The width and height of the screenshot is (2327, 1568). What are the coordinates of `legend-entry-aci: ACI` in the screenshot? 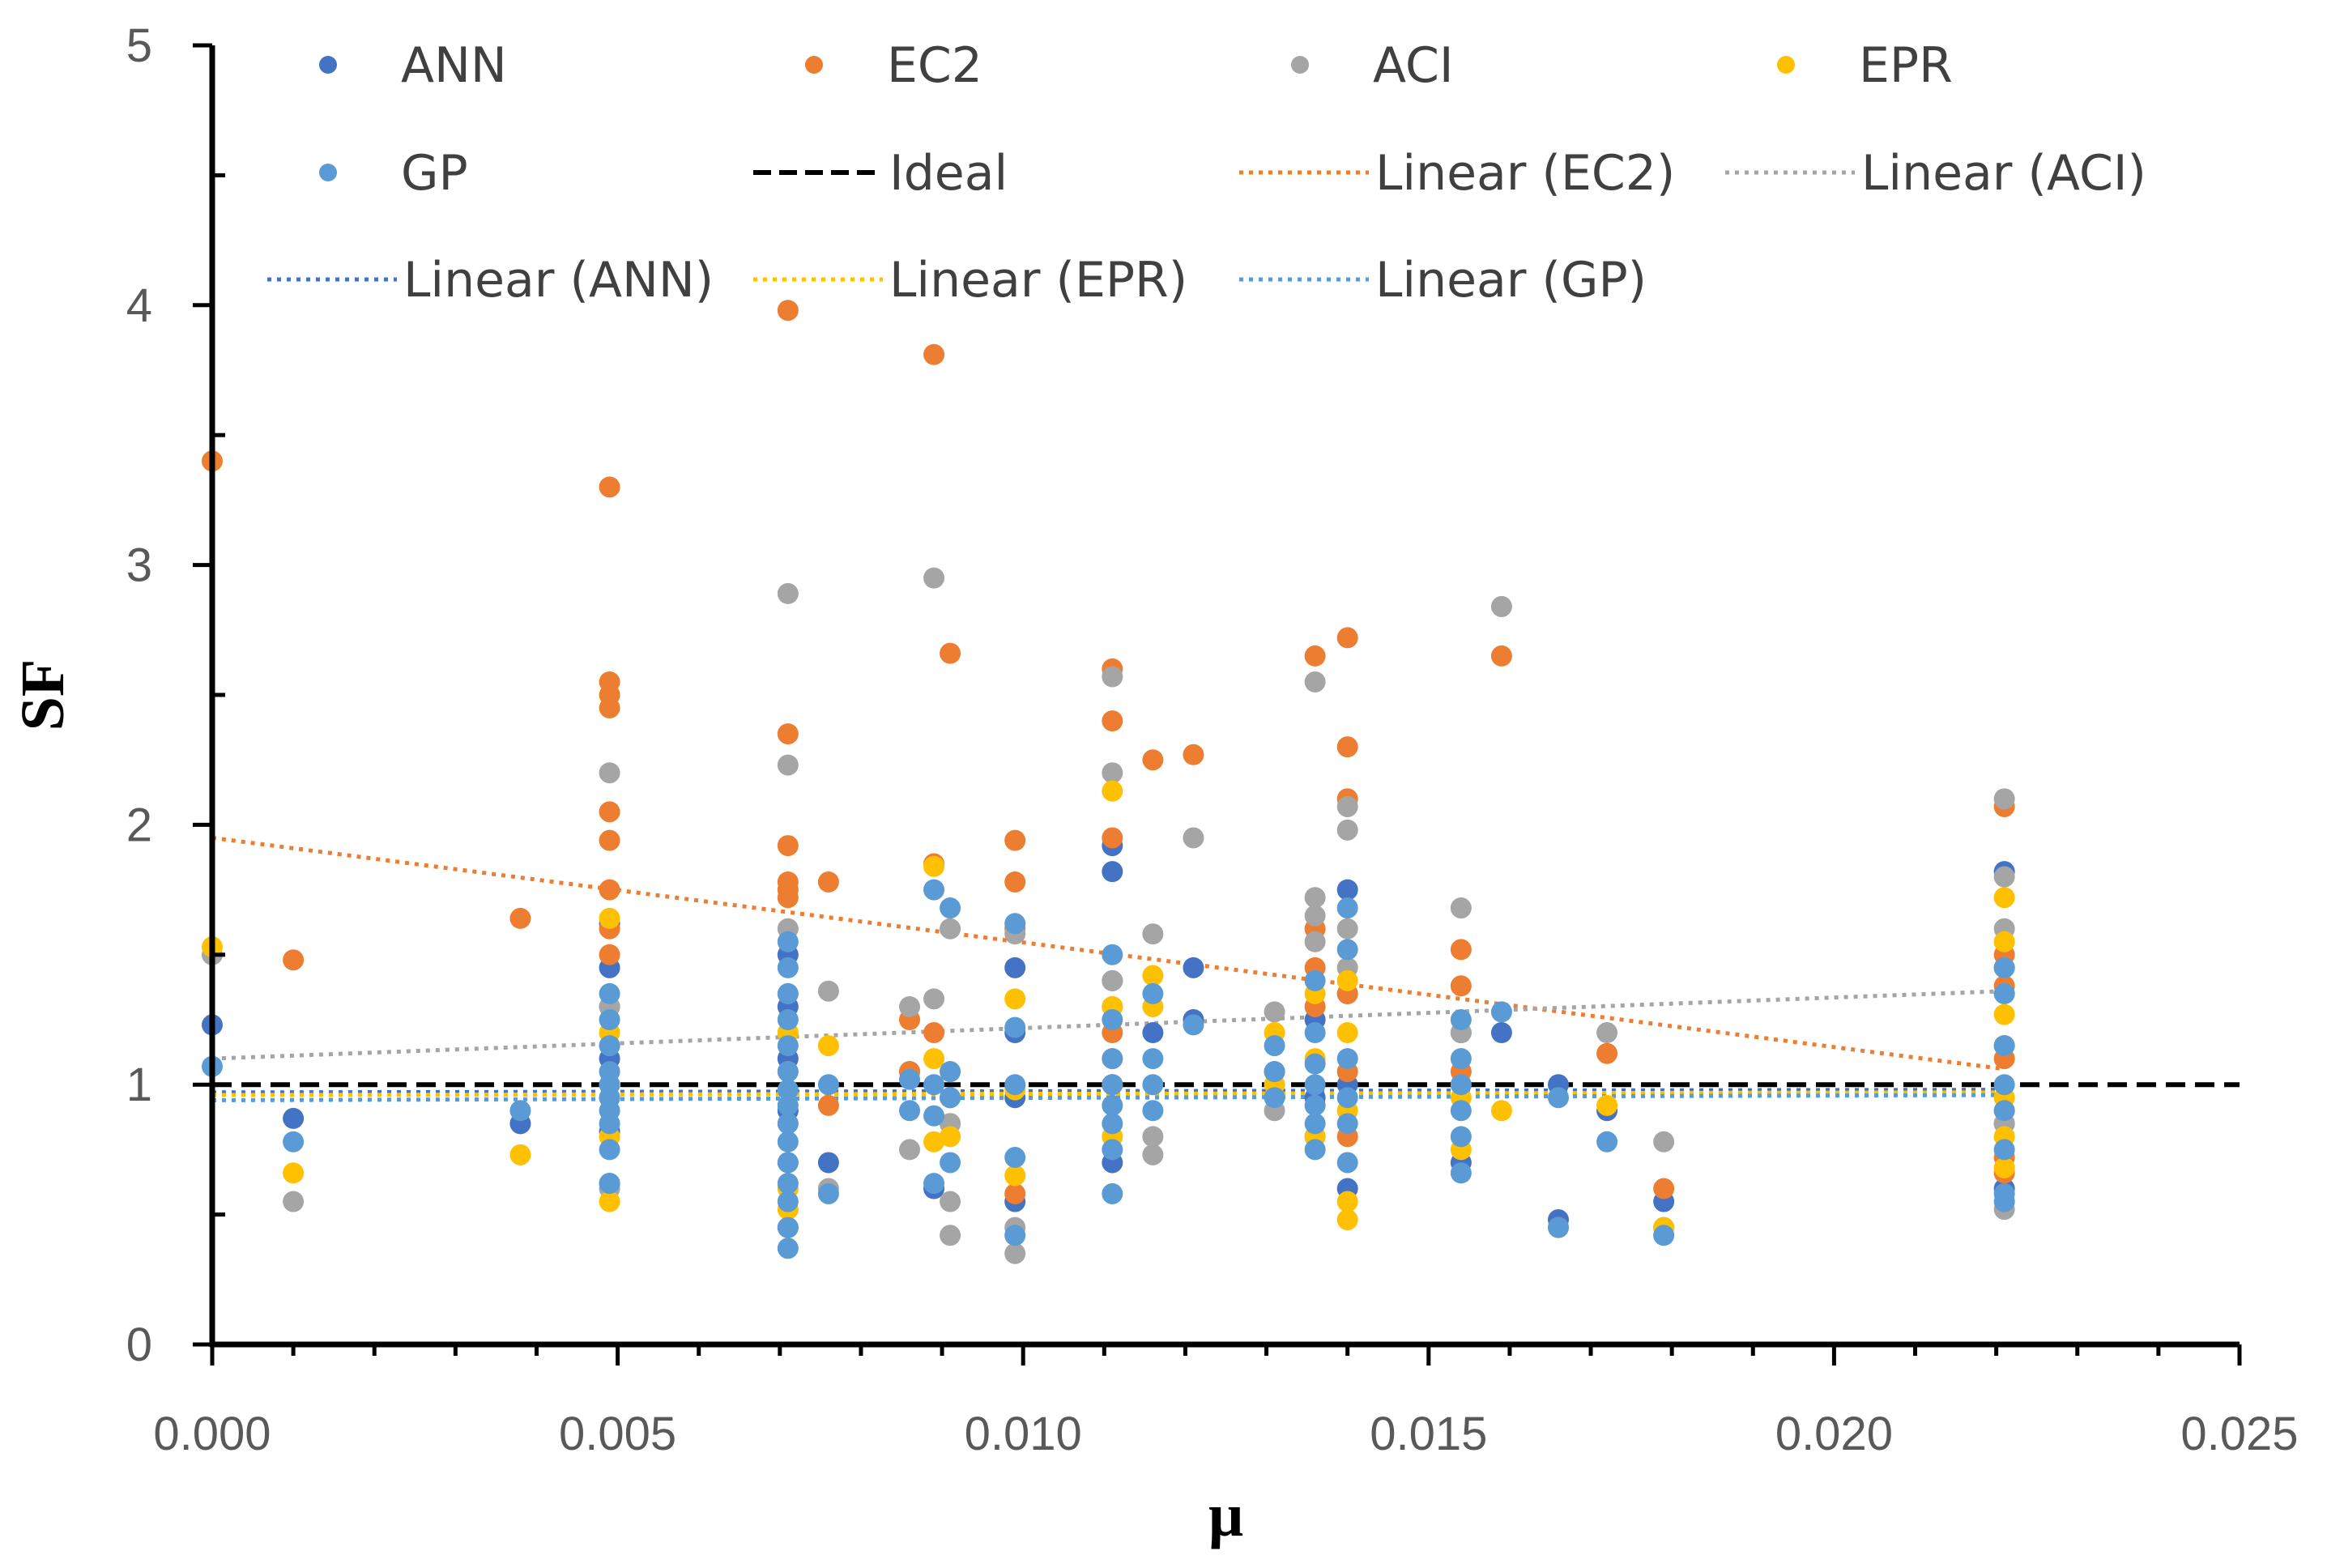 It's located at (1372, 65).